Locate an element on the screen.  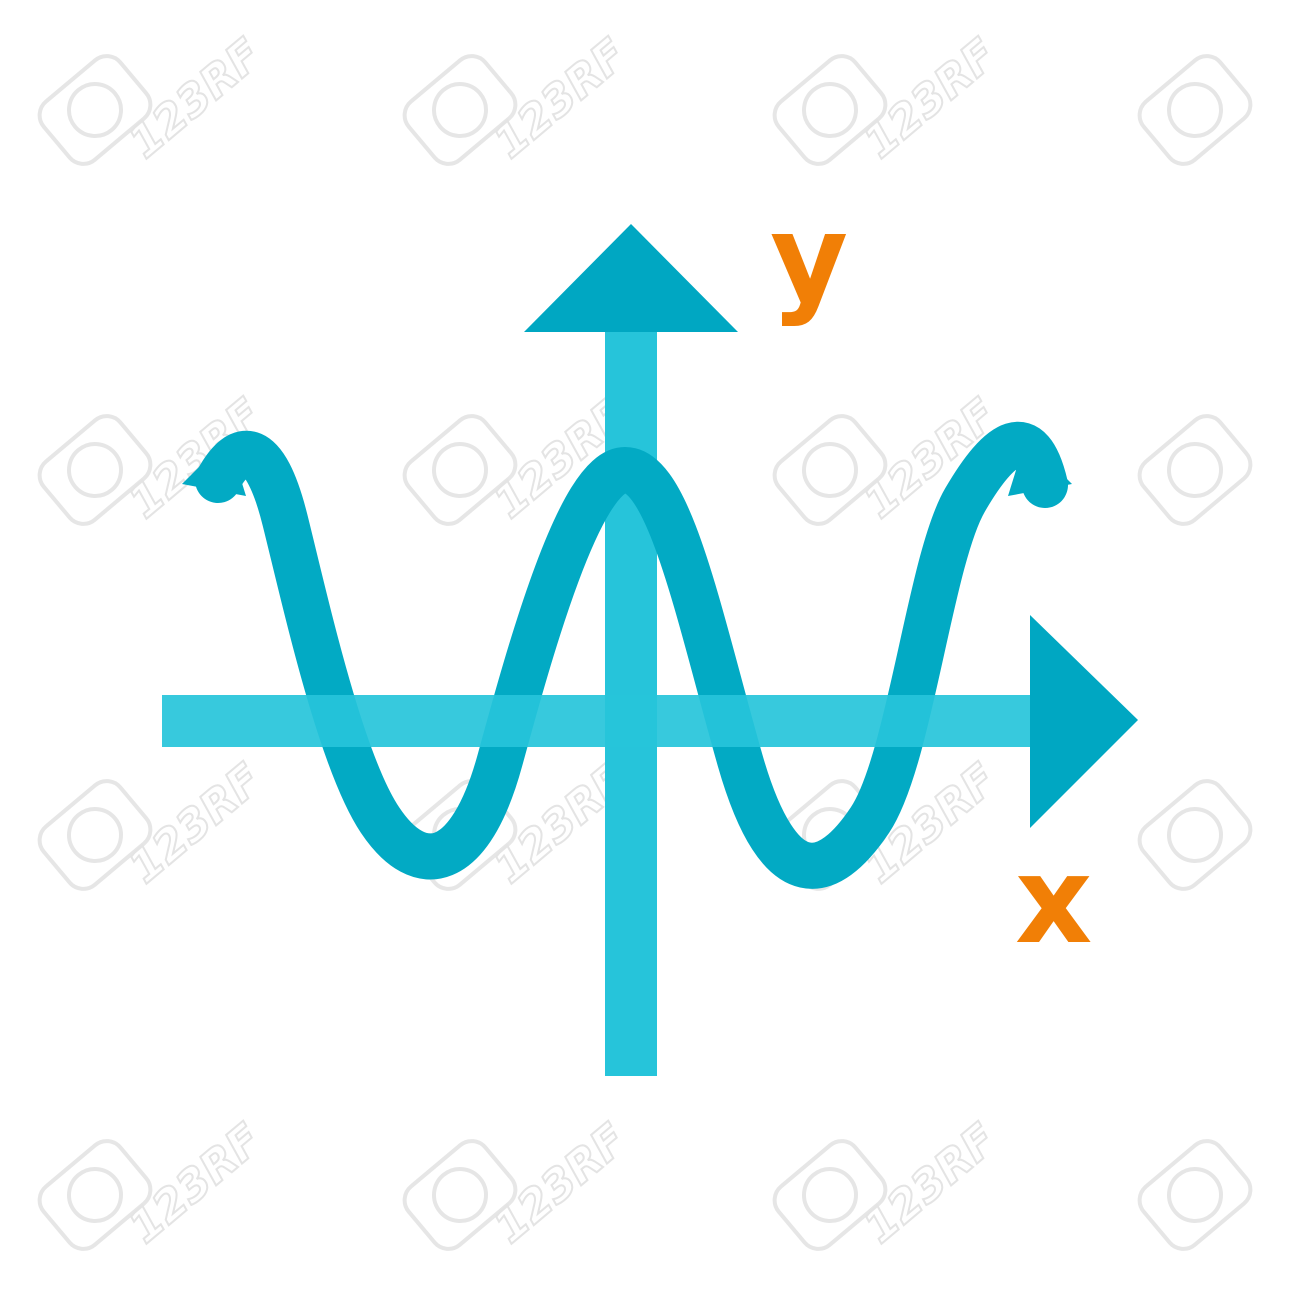
x-axis-label: x is located at coordinates (1053, 901).